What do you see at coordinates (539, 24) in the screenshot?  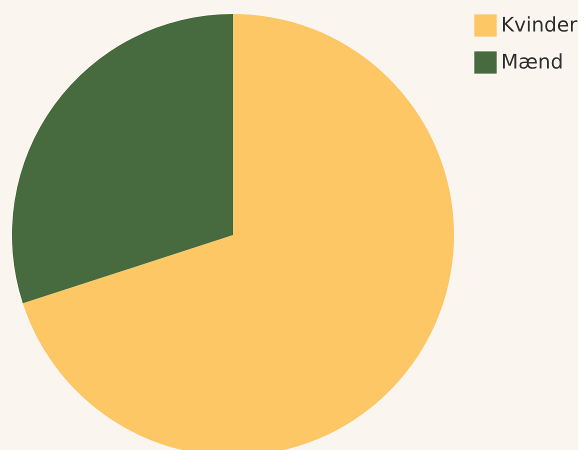 I see `legend-label: Kvinder` at bounding box center [539, 24].